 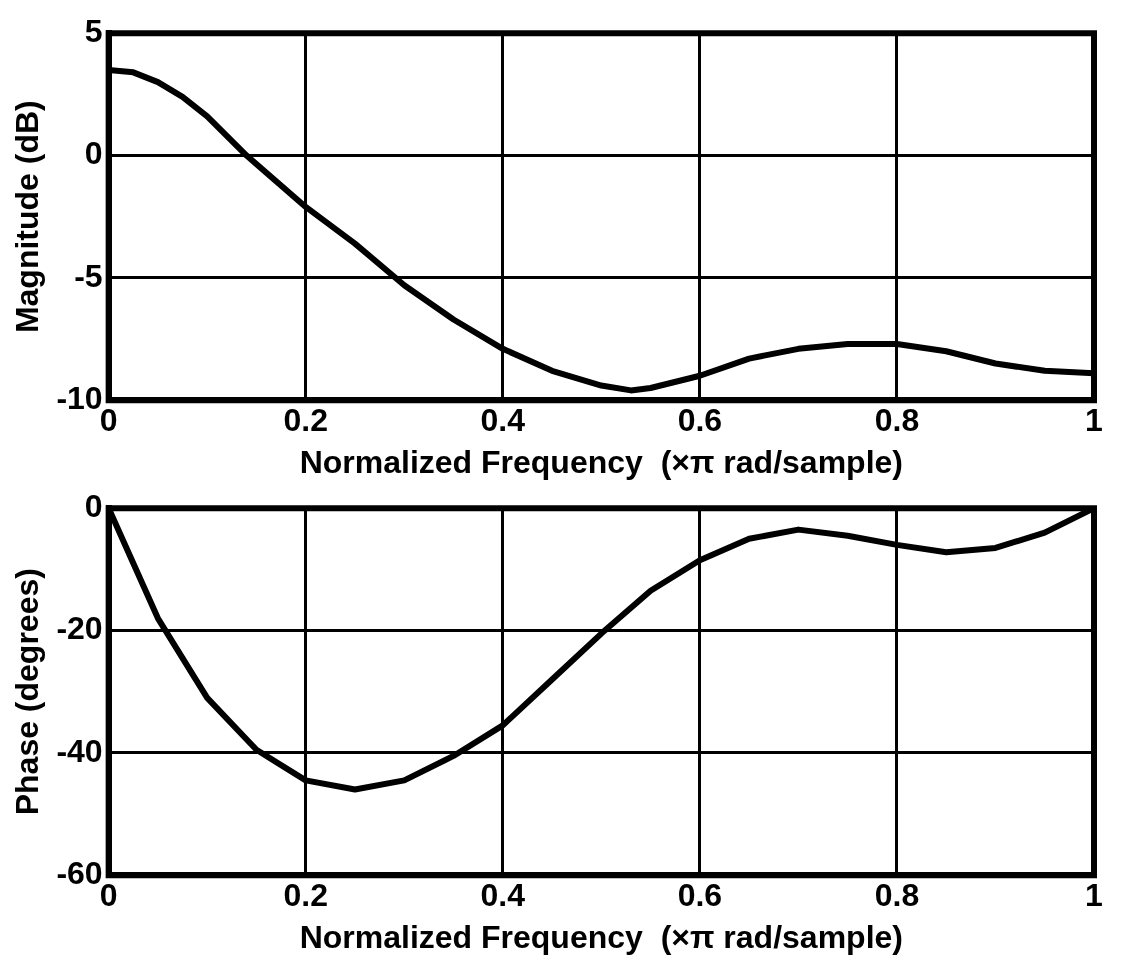 What do you see at coordinates (93, 31) in the screenshot?
I see `y-tick-label: 5` at bounding box center [93, 31].